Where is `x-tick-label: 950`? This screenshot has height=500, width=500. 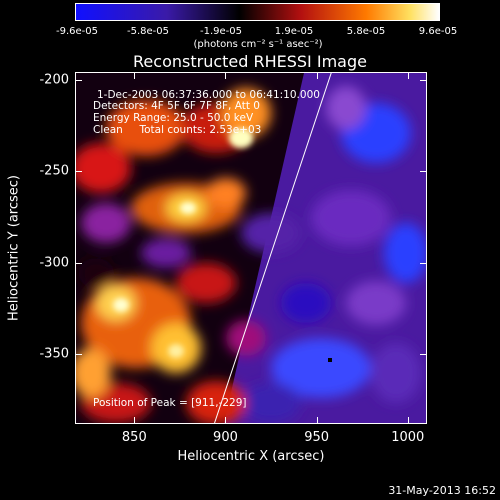
x-tick-label: 950 is located at coordinates (317, 437).